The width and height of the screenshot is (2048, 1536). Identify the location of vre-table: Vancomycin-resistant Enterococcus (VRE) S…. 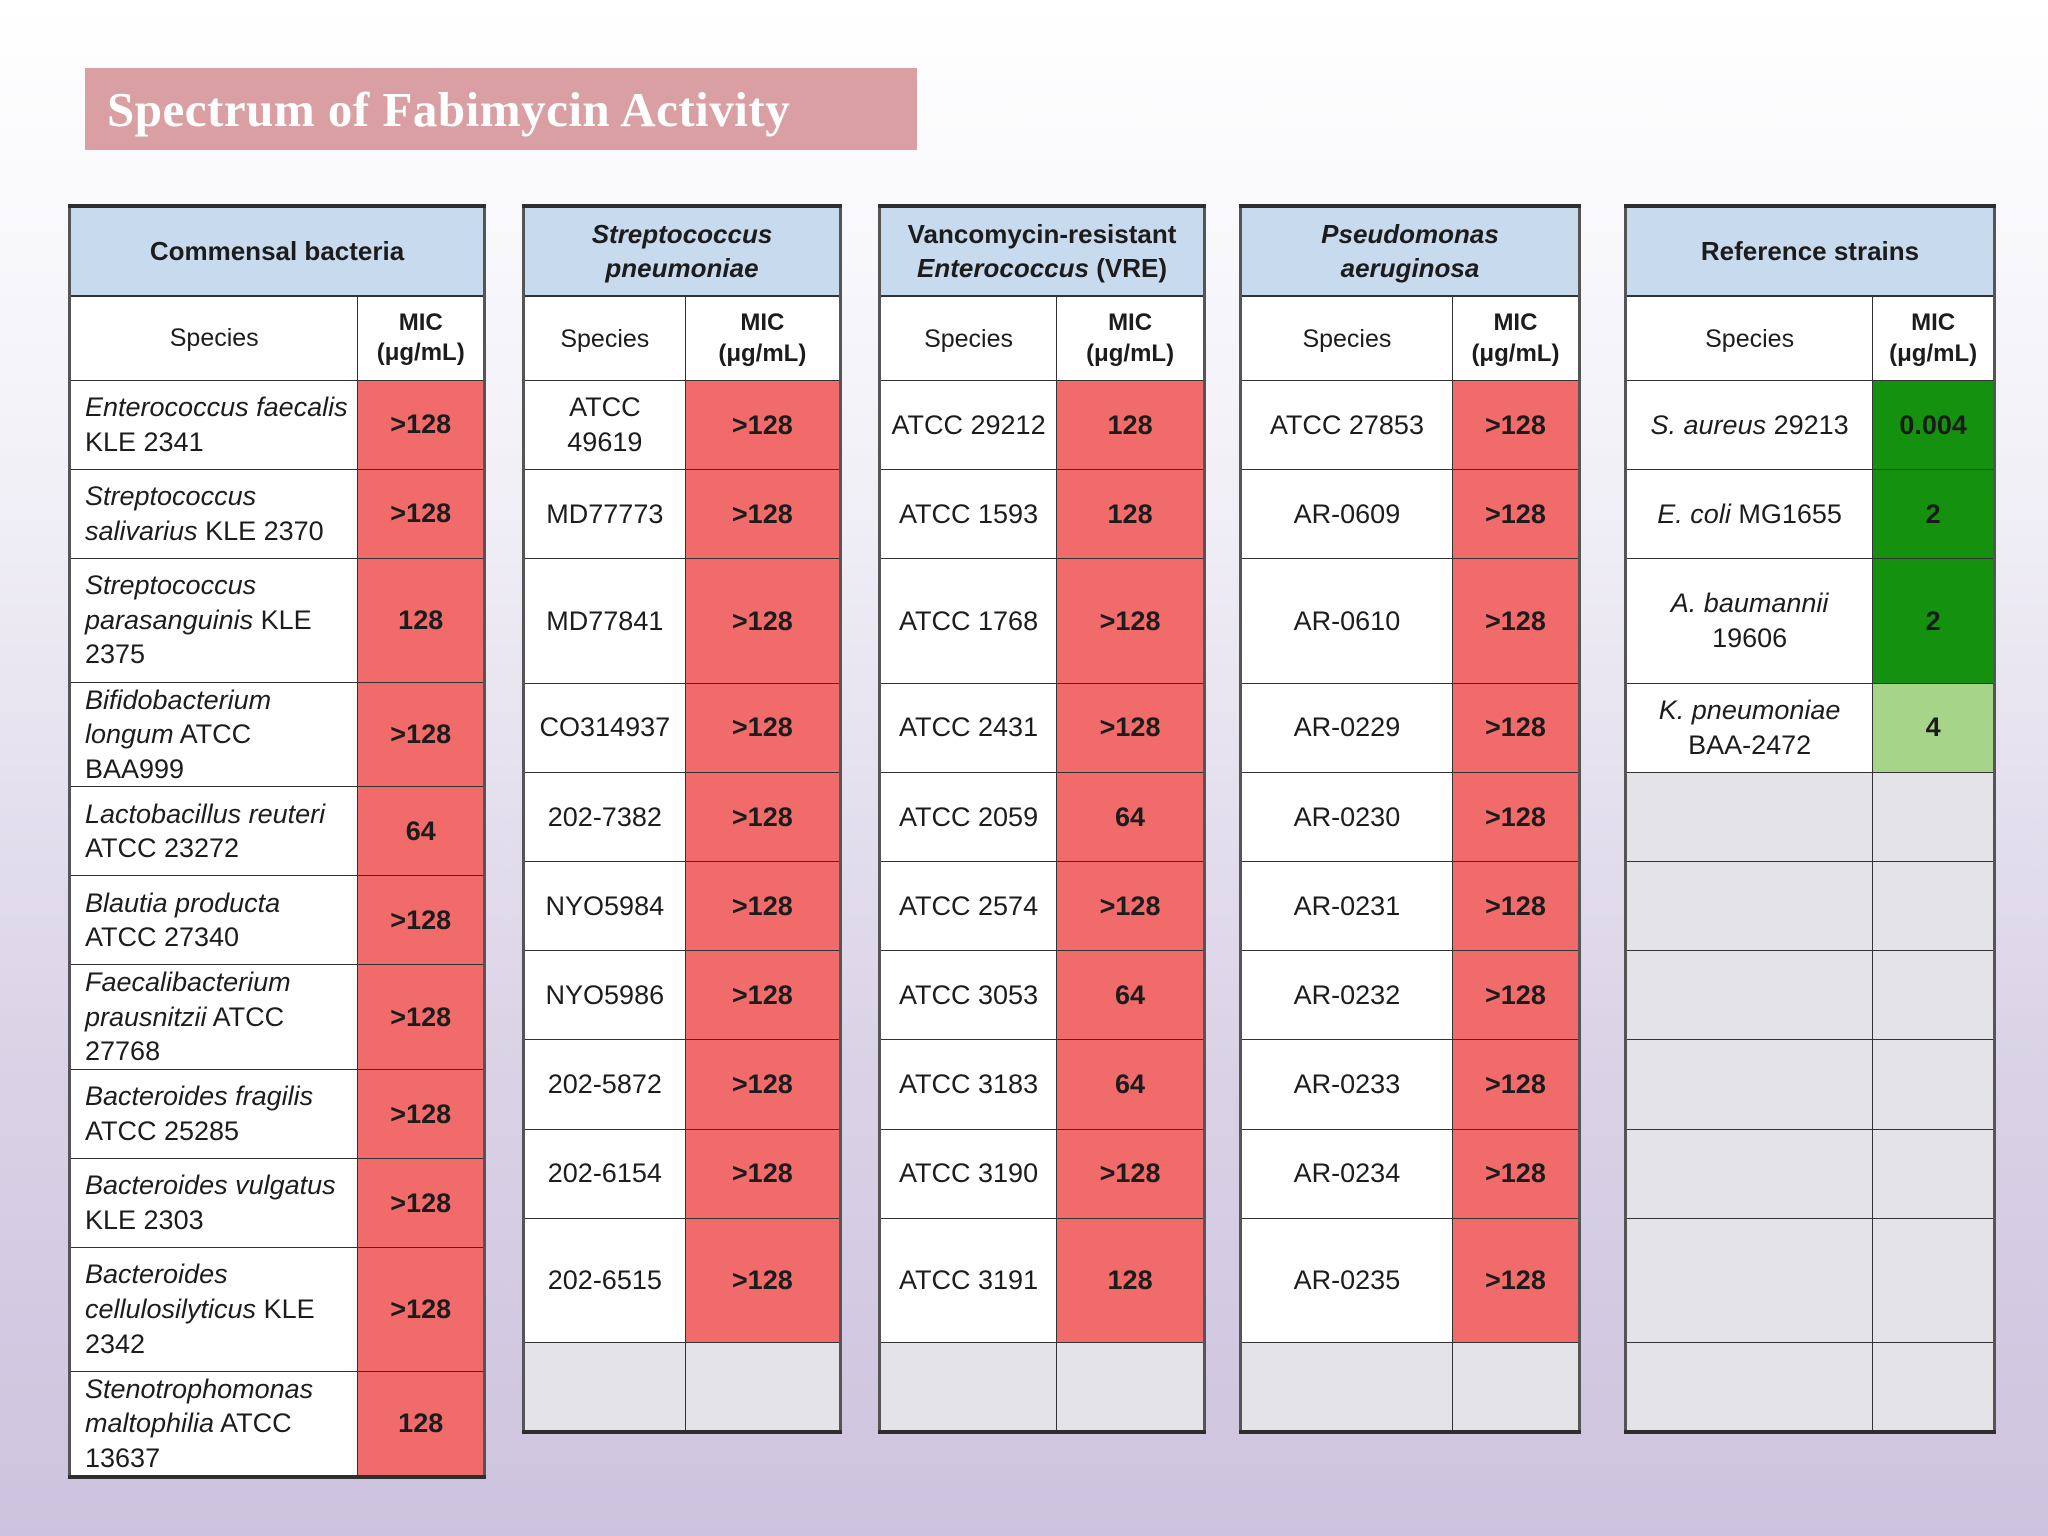
(1042, 819).